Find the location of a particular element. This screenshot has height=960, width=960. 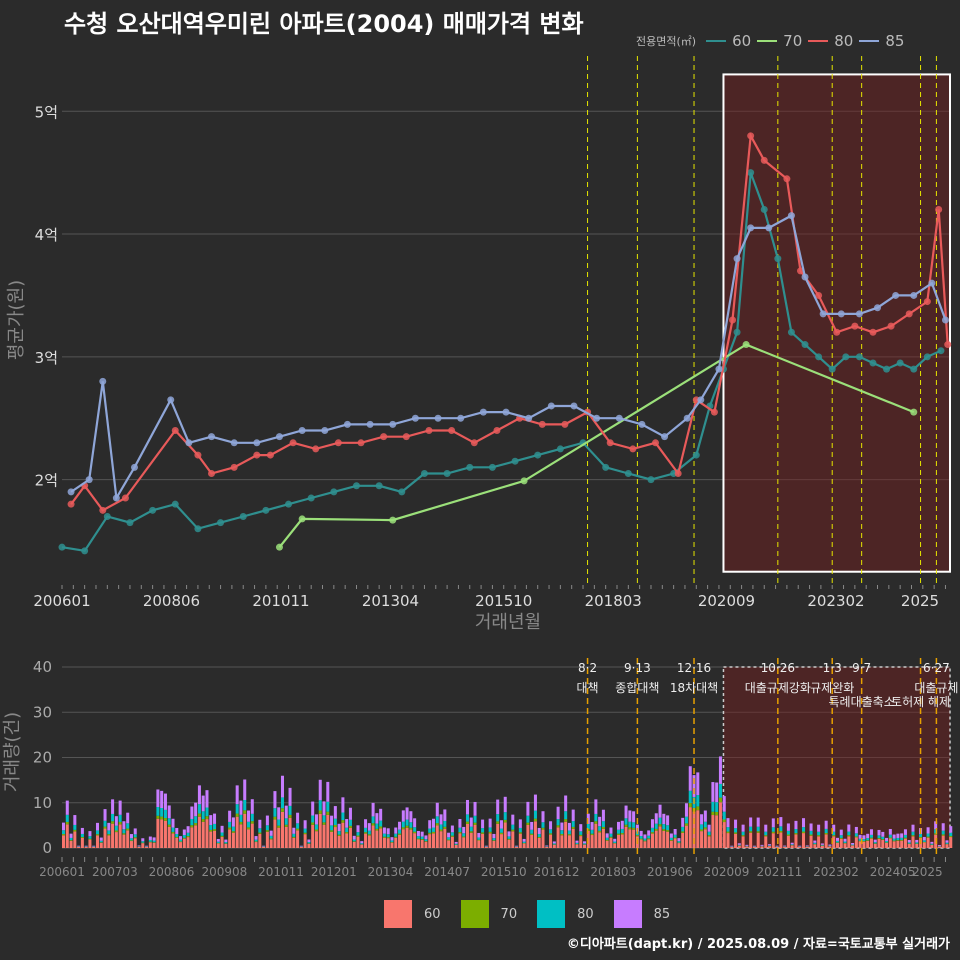

y-tick-label: 0 is located at coordinates (47, 848).